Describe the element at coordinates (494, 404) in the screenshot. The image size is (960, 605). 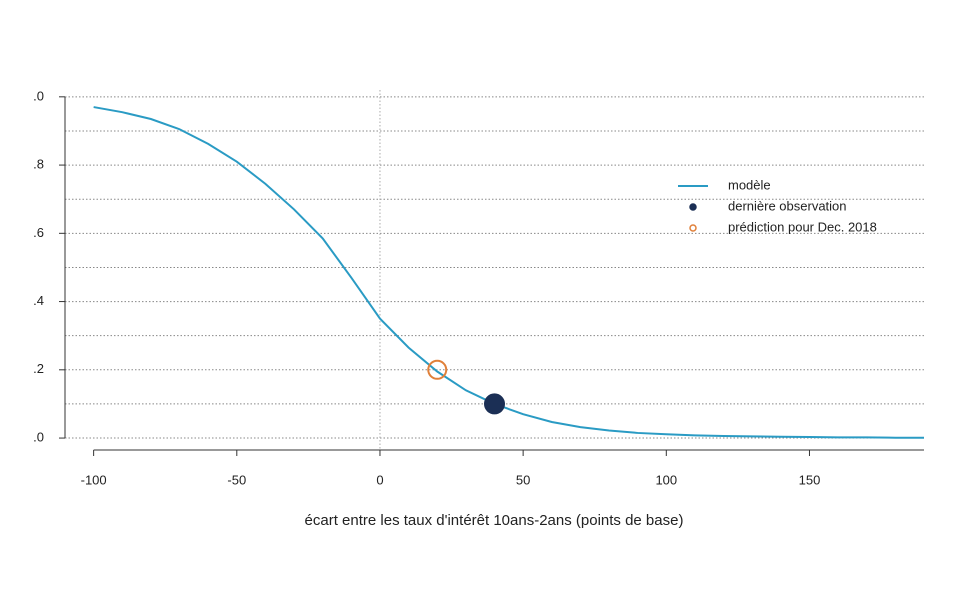
I see `observation-point` at that location.